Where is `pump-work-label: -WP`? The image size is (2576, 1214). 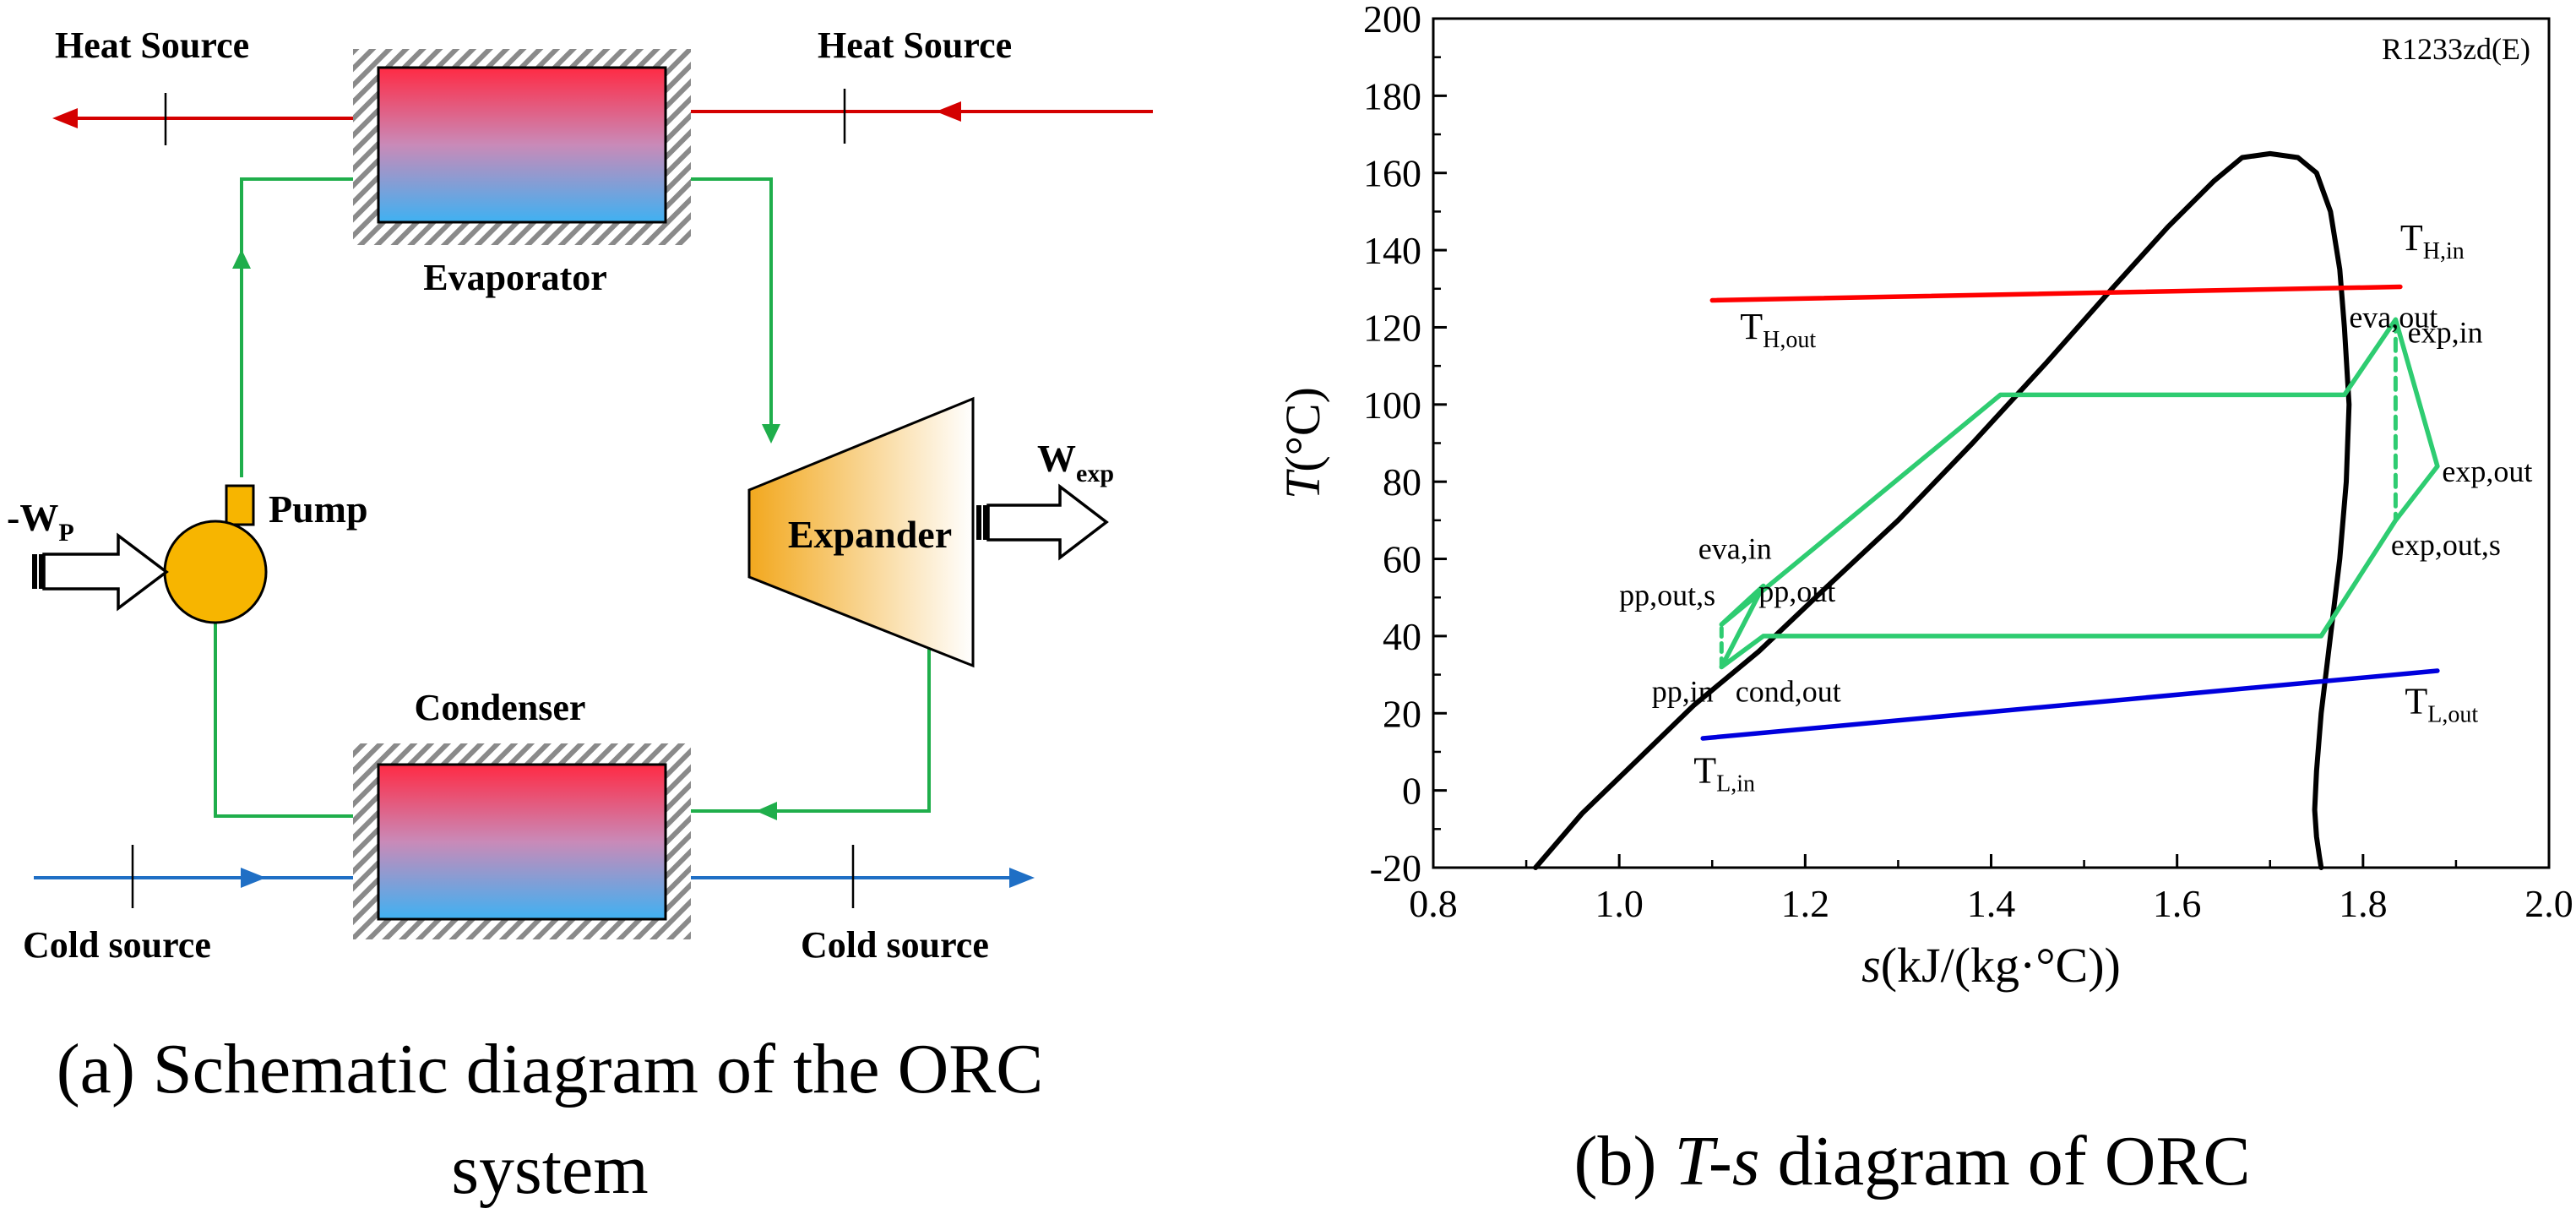
pump-work-label: -WP is located at coordinates (40, 521).